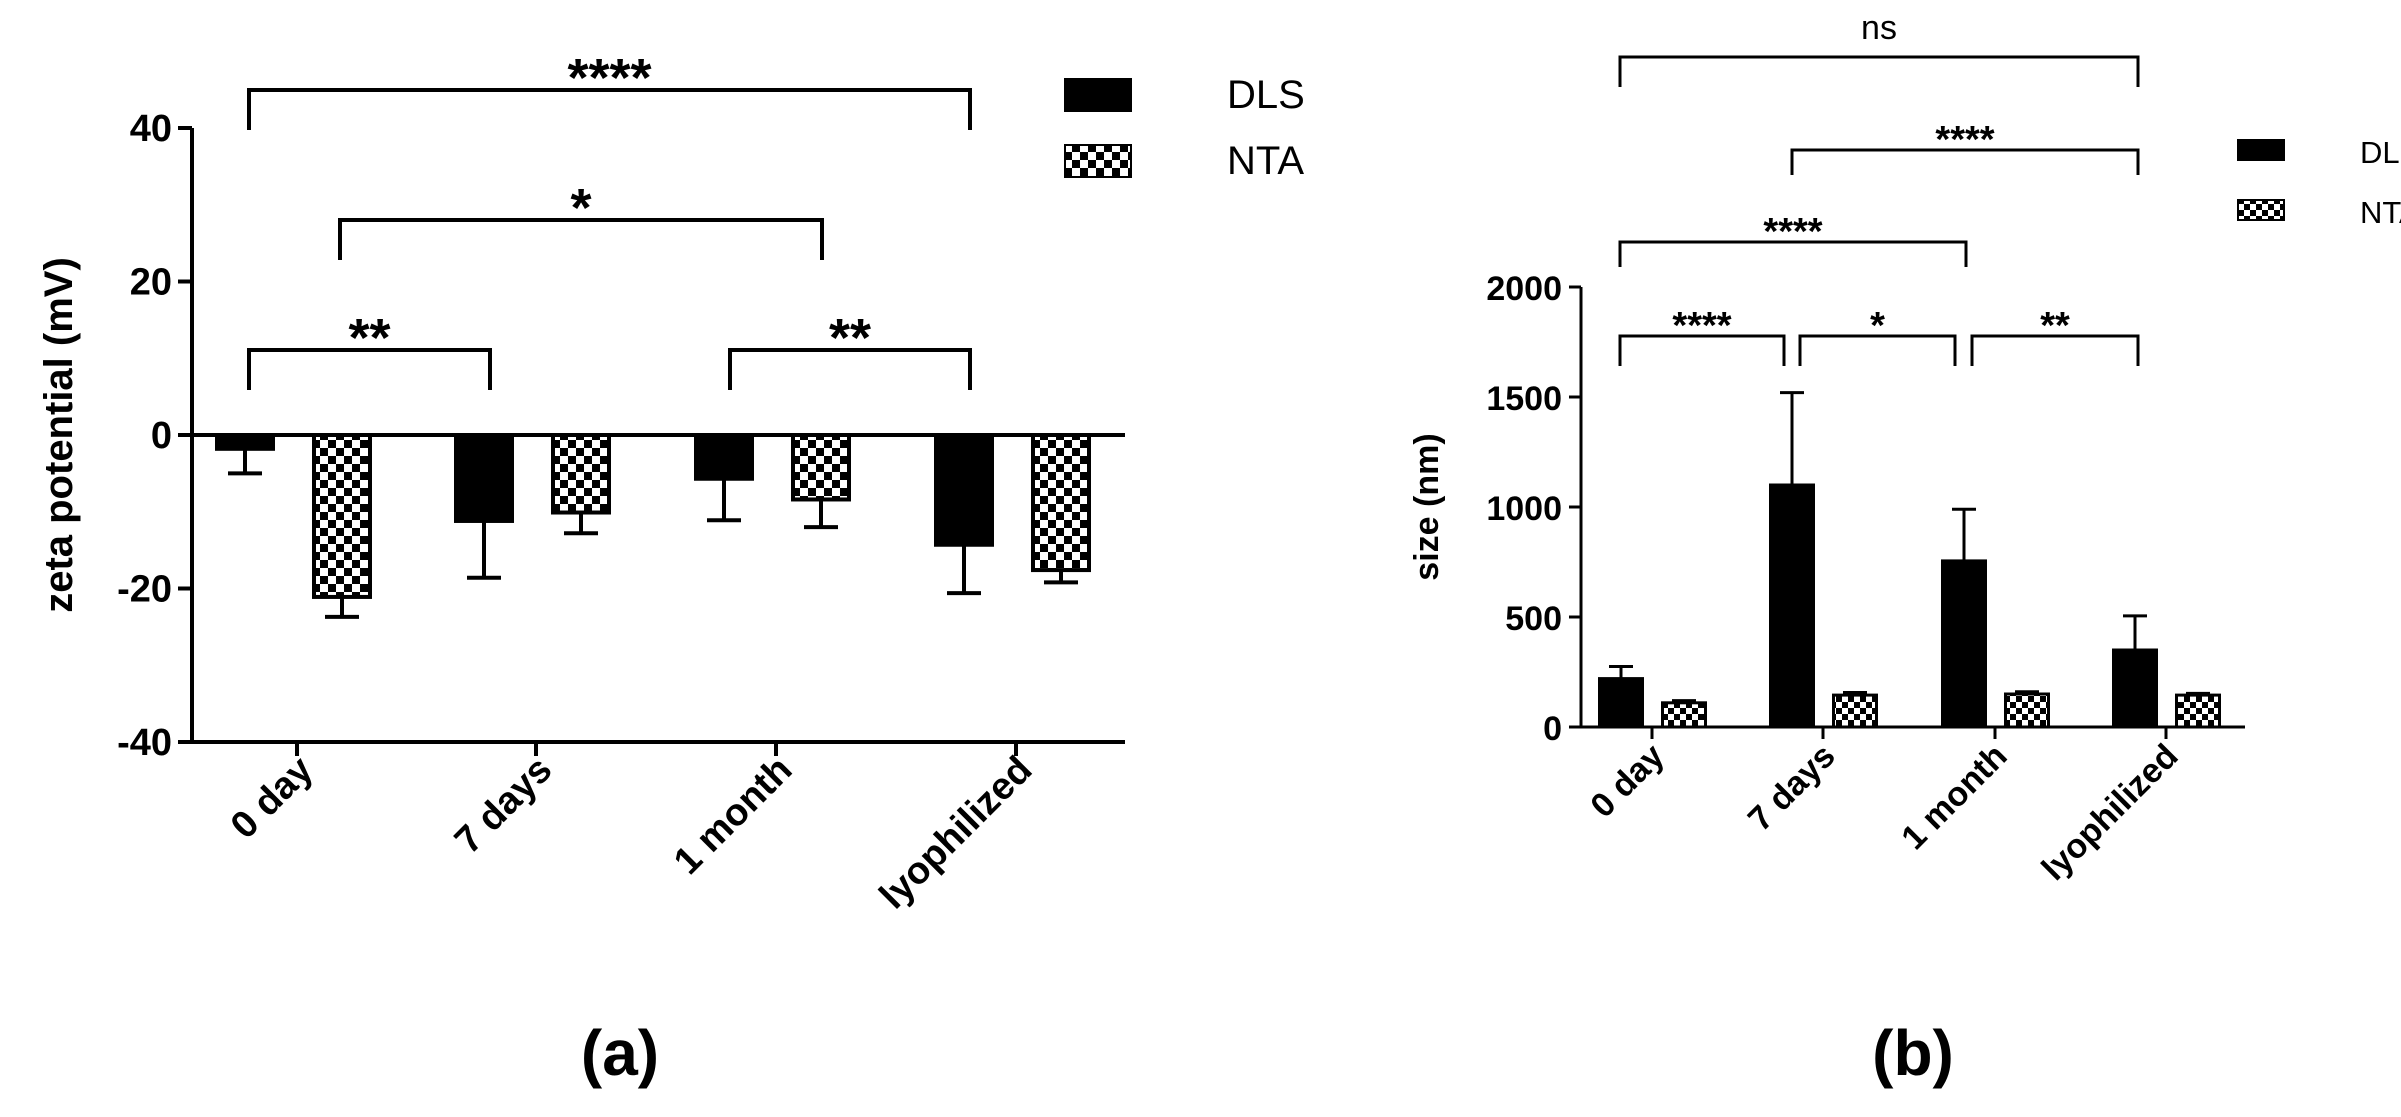  Describe the element at coordinates (1524, 509) in the screenshot. I see `y-tick-label: 1000` at that location.